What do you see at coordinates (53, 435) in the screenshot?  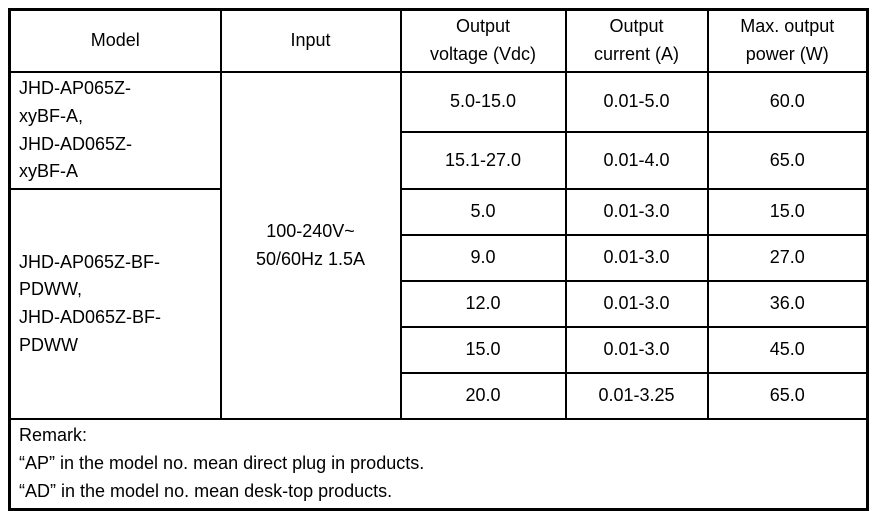 I see `remark-title: Remark:` at bounding box center [53, 435].